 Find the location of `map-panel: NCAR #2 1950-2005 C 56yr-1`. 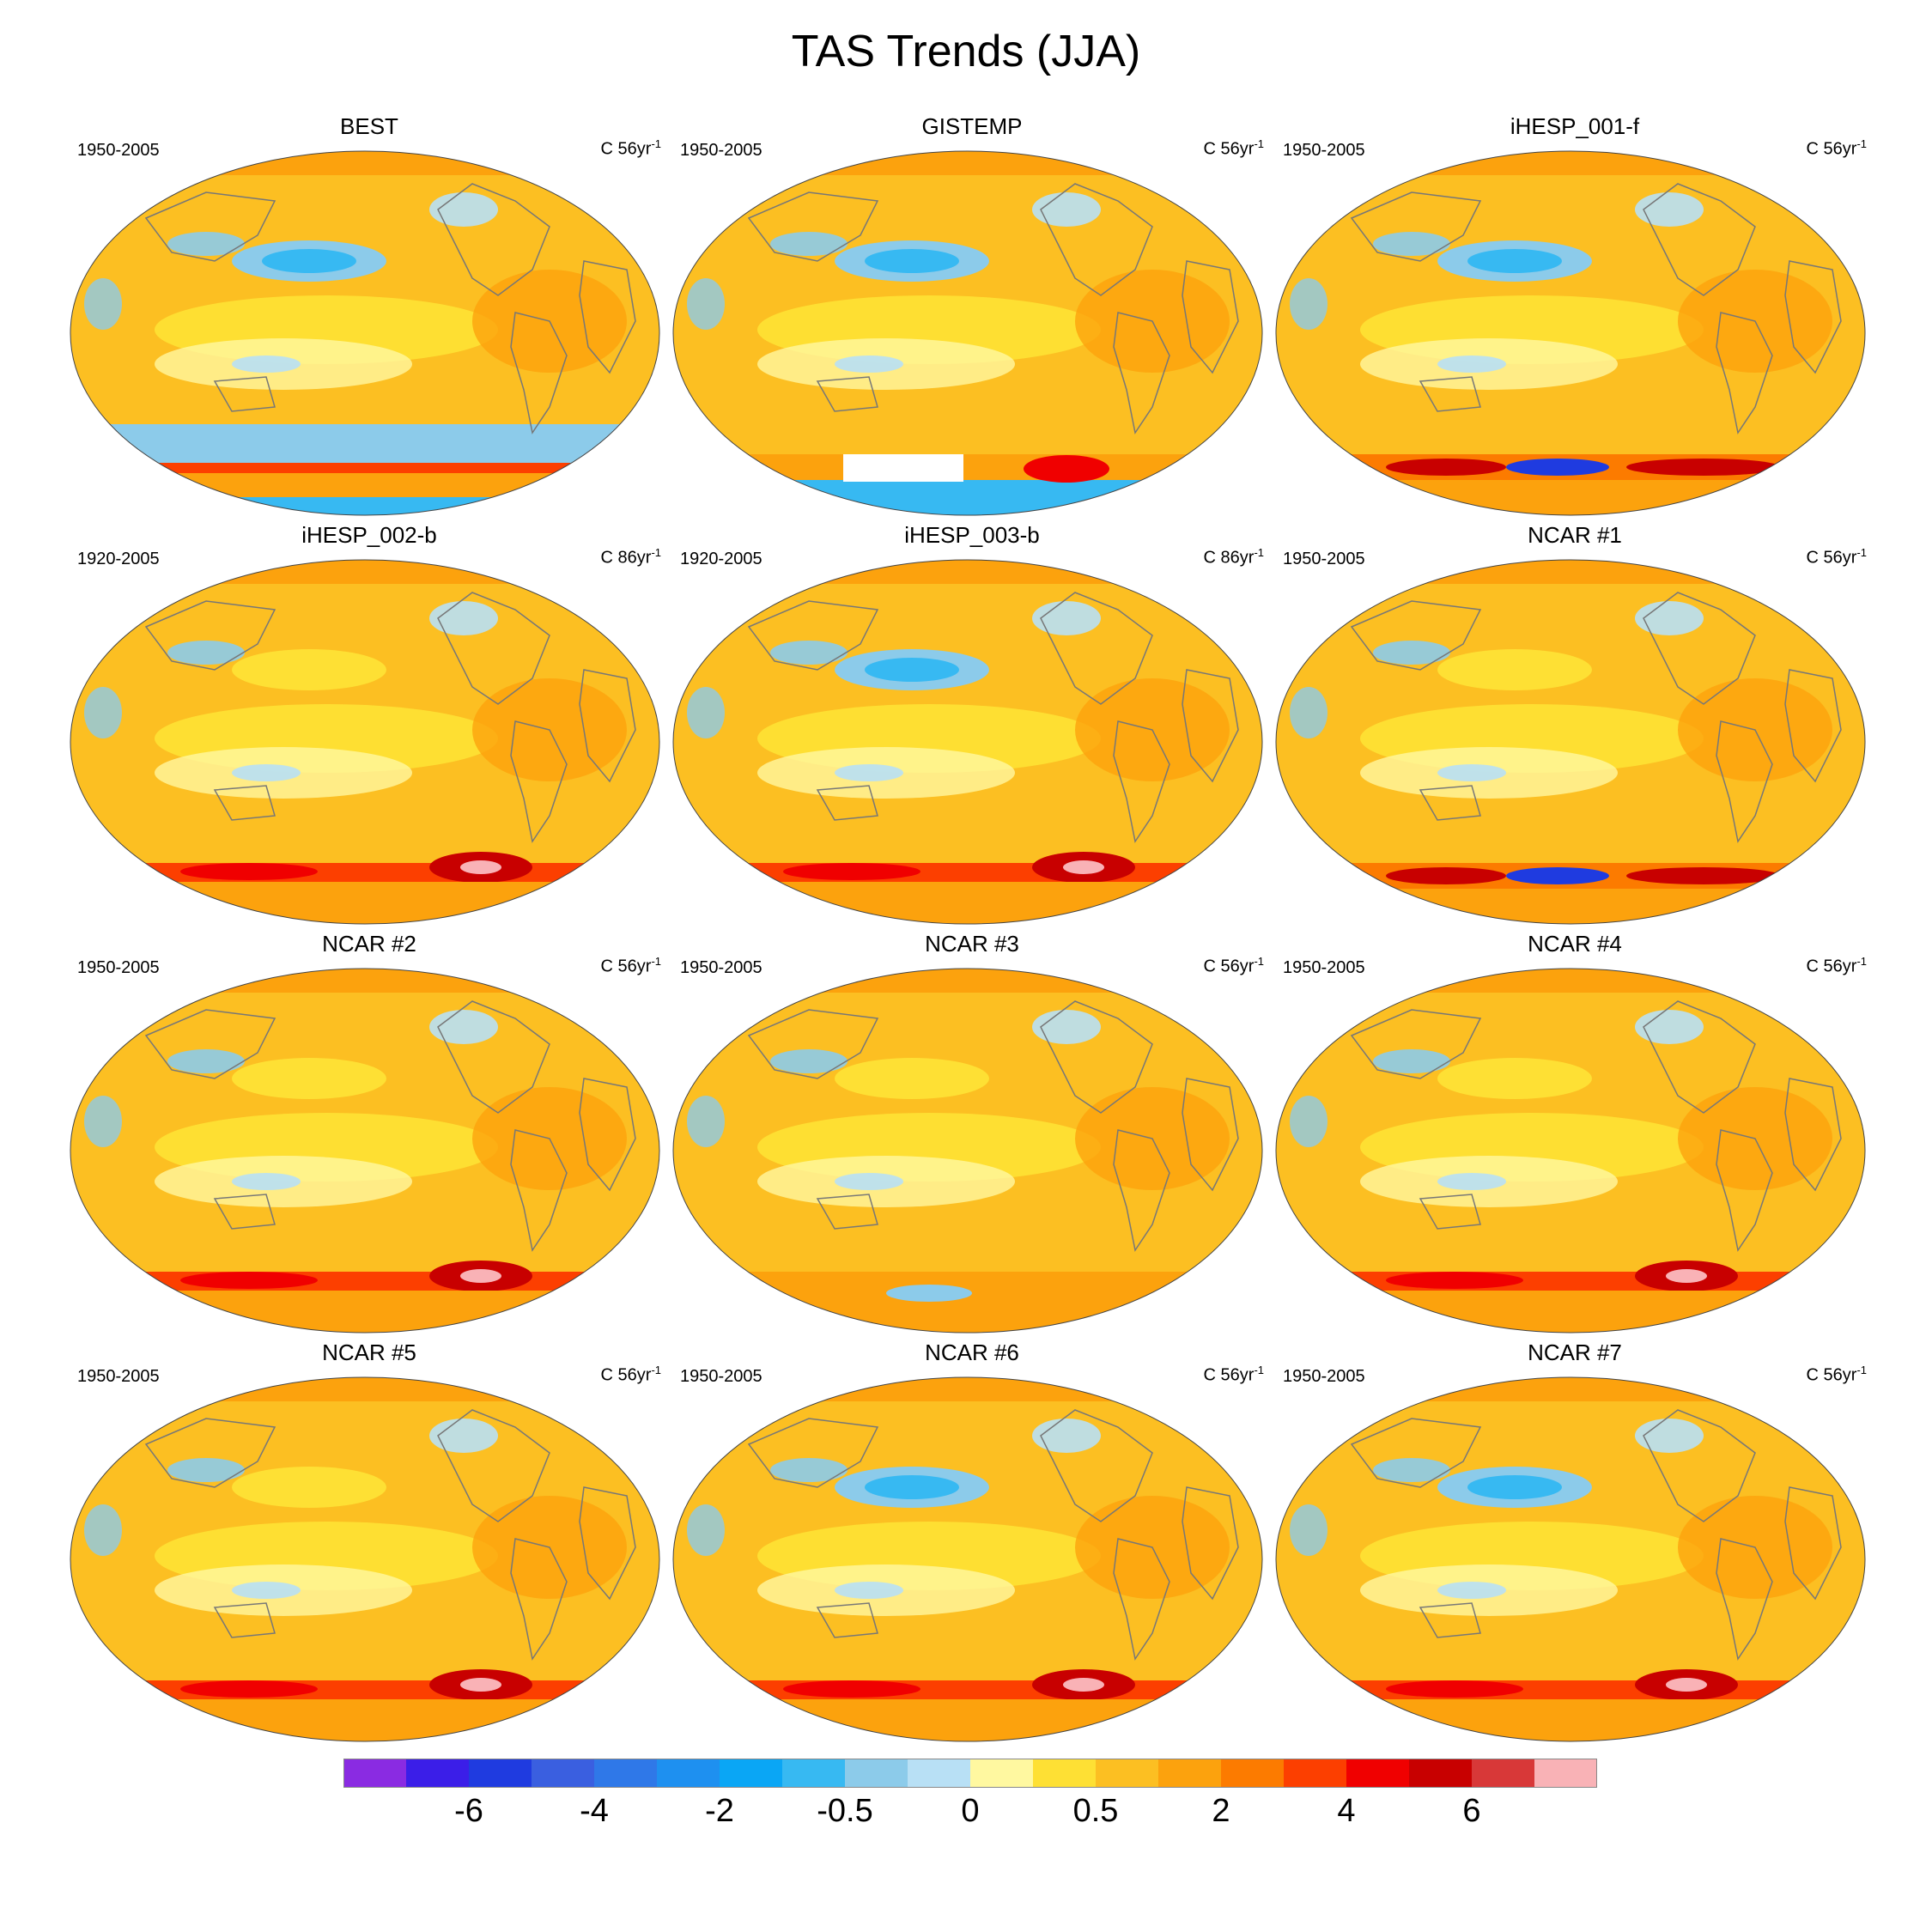

map-panel: NCAR #2 1950-2005 C 56yr-1 is located at coordinates (369, 1135).